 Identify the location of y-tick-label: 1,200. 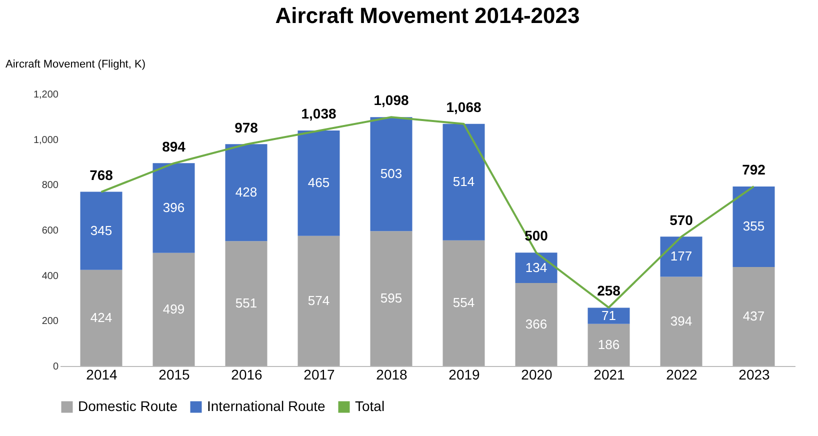
(46, 95).